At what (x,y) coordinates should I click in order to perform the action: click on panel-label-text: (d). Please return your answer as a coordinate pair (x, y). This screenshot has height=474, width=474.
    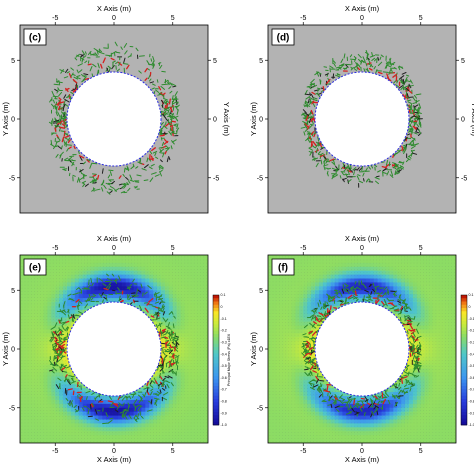
    Looking at the image, I should click on (283, 38).